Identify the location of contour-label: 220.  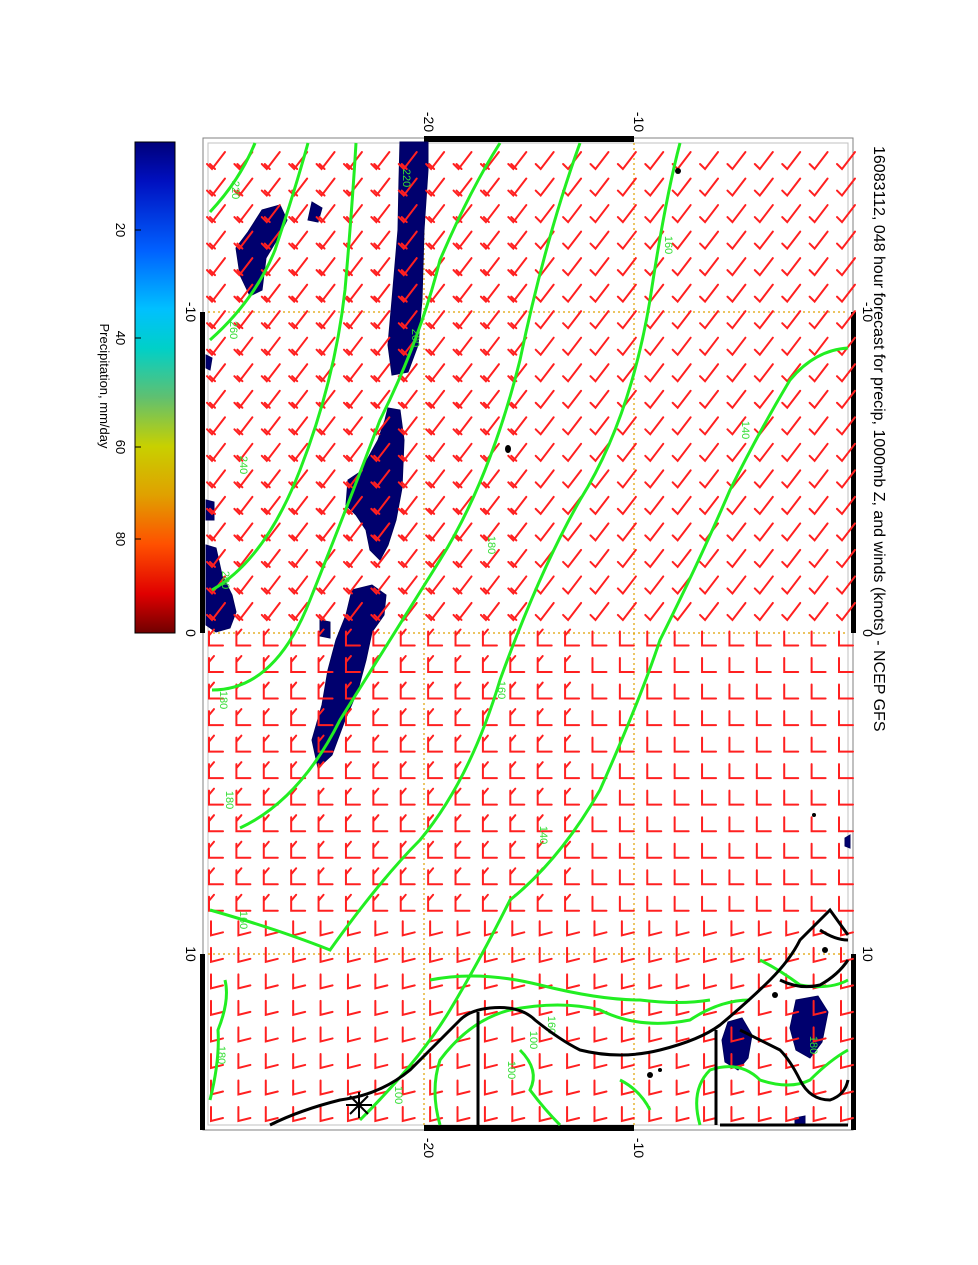
(235, 190).